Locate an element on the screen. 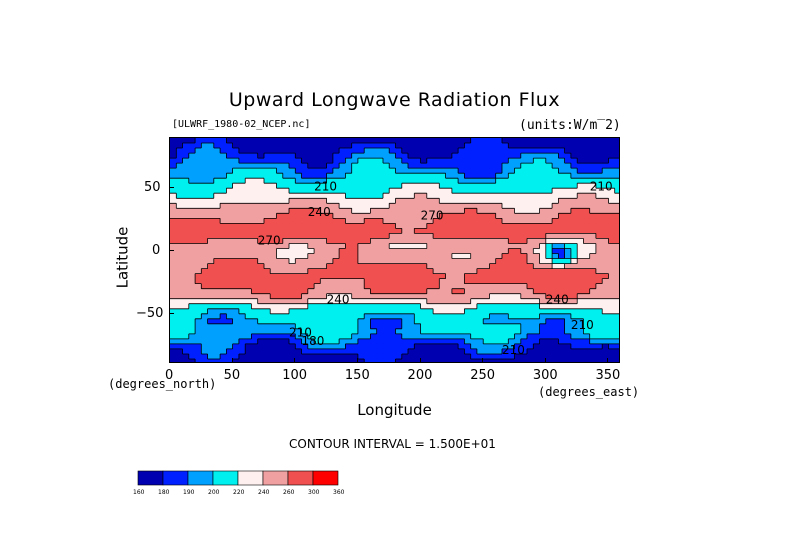 Image resolution: width=789 pixels, height=558 pixels. colorbar-level-label: 180 is located at coordinates (164, 492).